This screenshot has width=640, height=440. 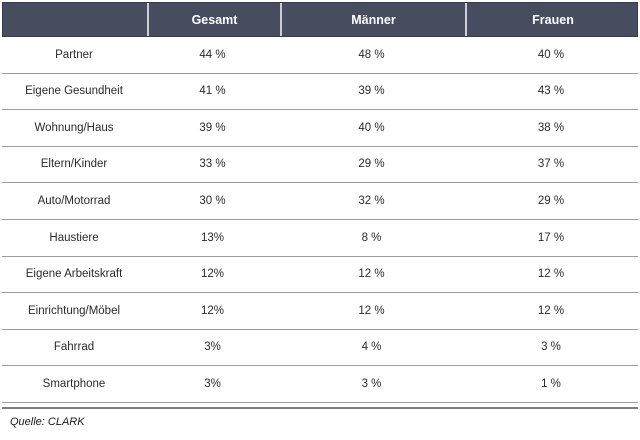 I want to click on cell-maenner: 39 %, so click(x=371, y=91).